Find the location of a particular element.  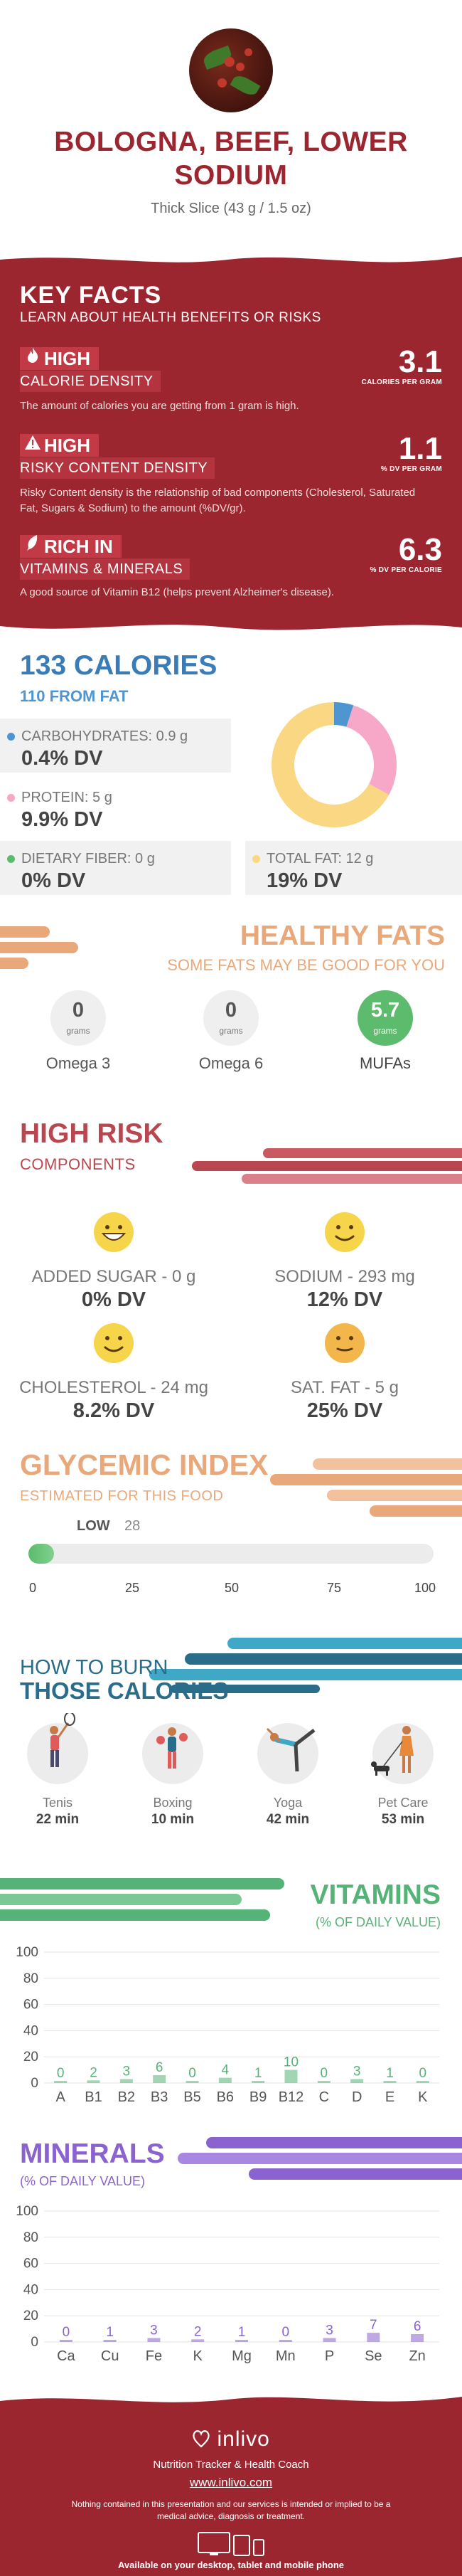

leaf-icon is located at coordinates (32, 546).